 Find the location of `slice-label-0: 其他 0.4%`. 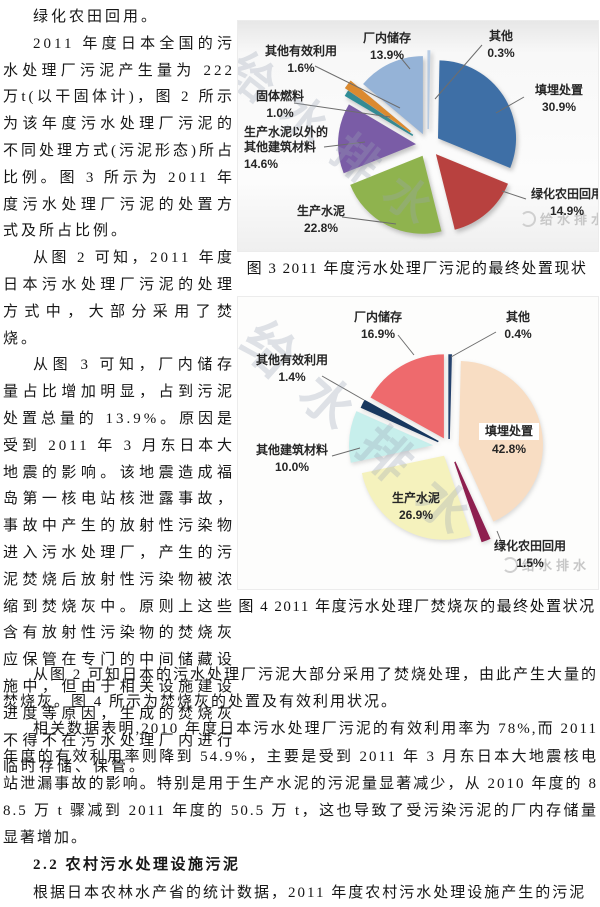

slice-label-0: 其他 0.4% is located at coordinates (518, 326).